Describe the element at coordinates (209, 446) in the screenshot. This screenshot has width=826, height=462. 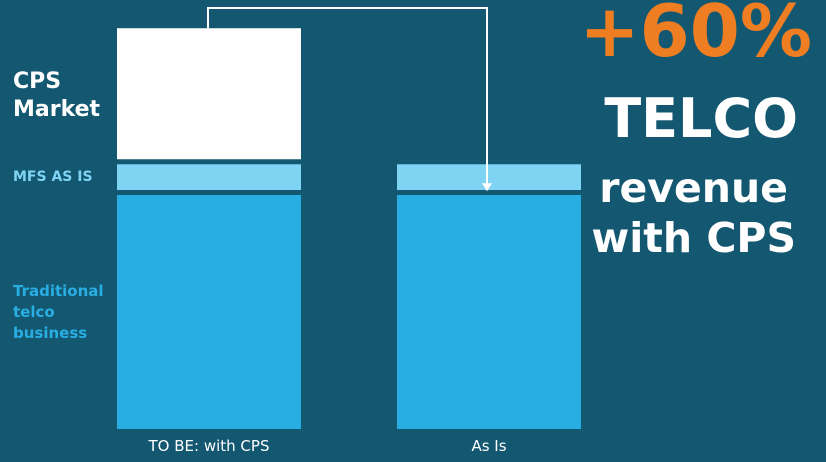
I see `category-label-to-be: TO BE: with CPS` at that location.